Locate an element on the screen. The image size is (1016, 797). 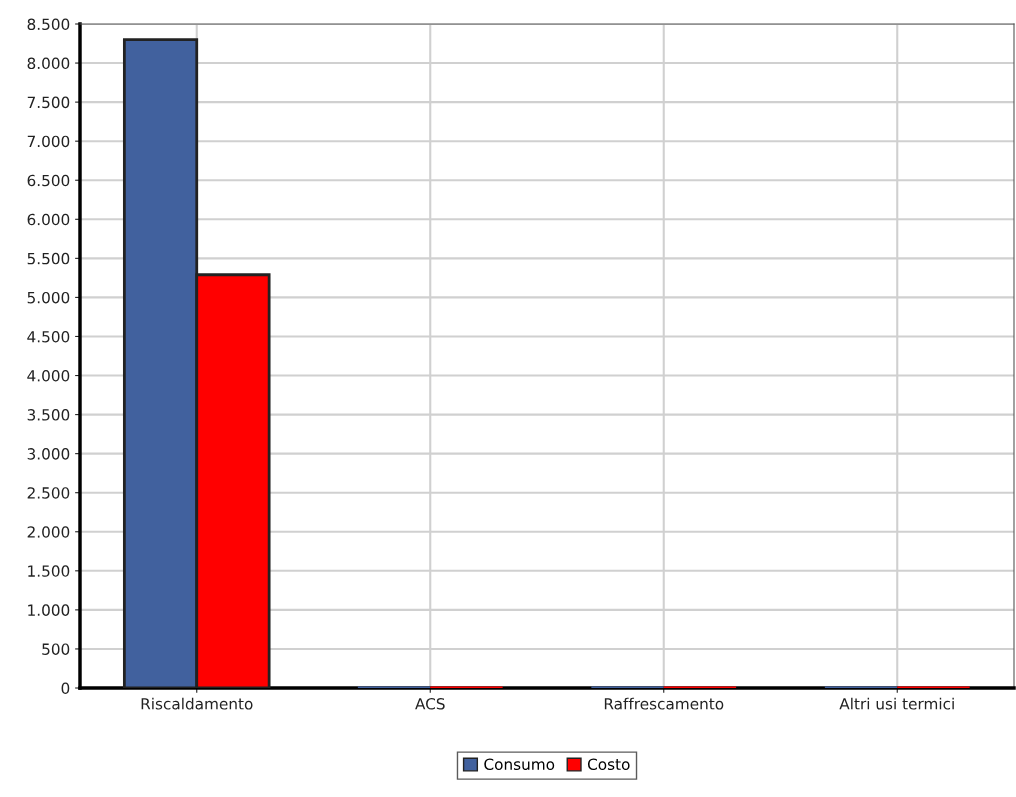
y-tick-label: 4.000 is located at coordinates (48, 375).